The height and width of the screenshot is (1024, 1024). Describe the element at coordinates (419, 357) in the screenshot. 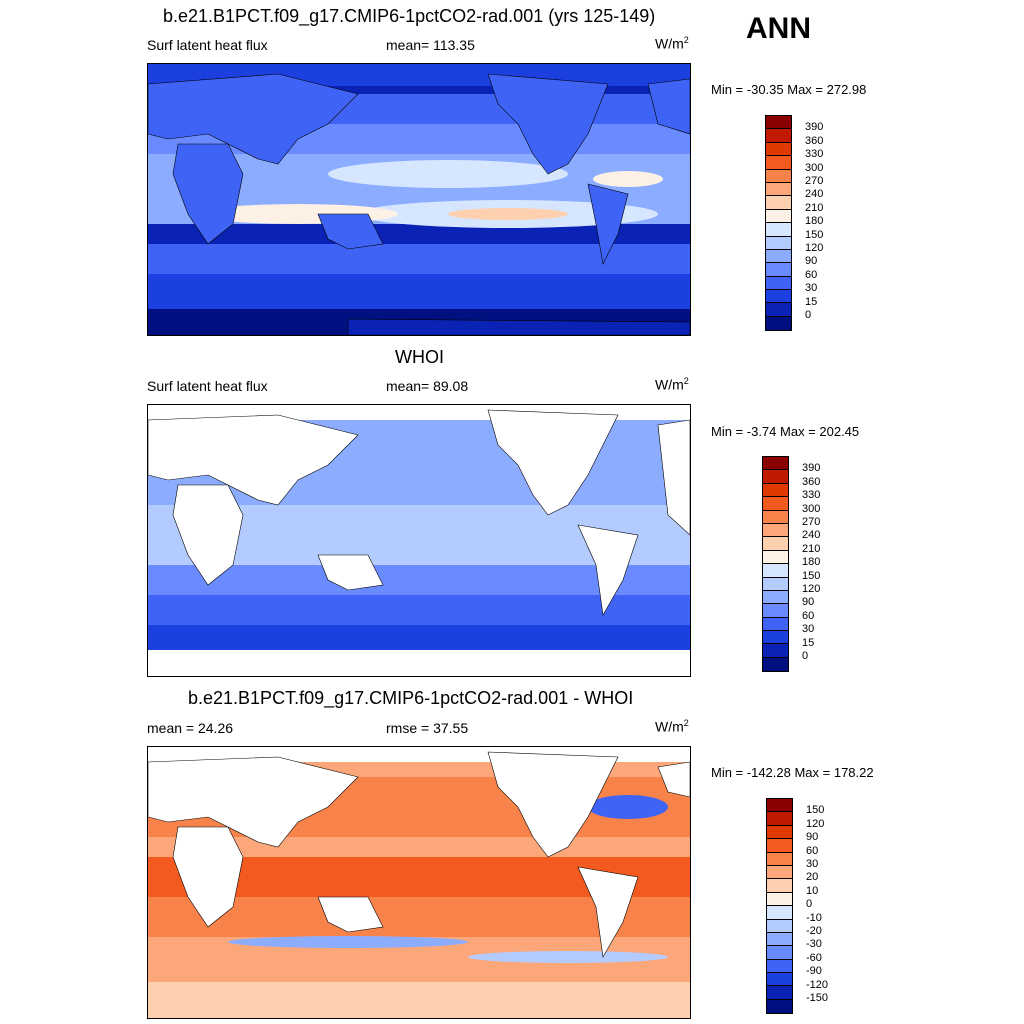

I see `panel2-title: WHOI` at that location.